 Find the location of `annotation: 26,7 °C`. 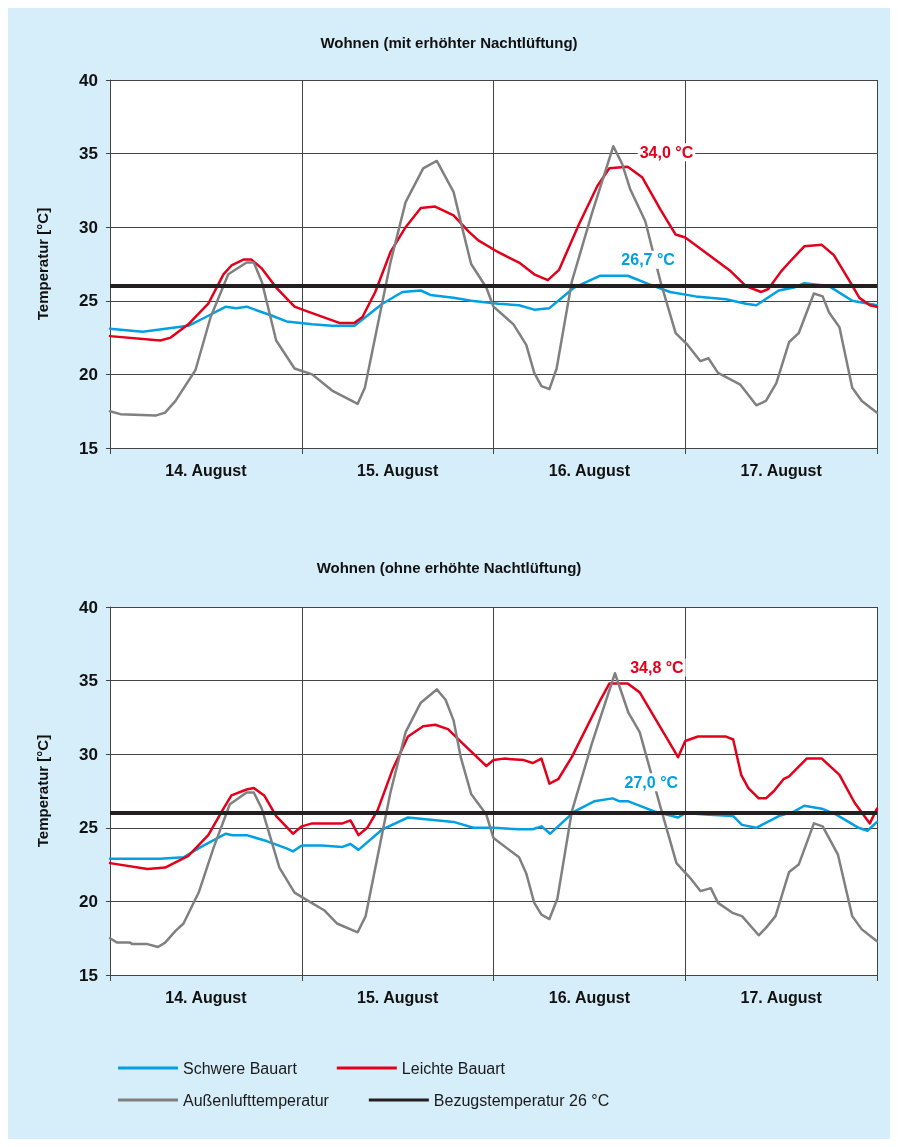

annotation: 26,7 °C is located at coordinates (648, 260).